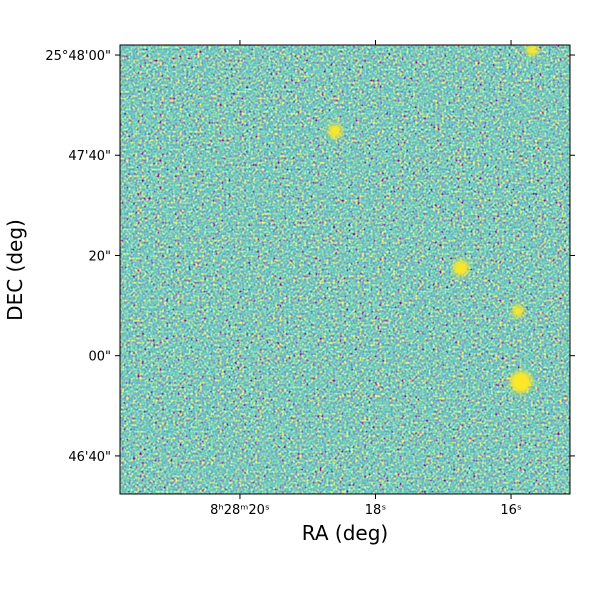  Describe the element at coordinates (511, 510) in the screenshot. I see `x-tick-label: 16ˢ` at that location.